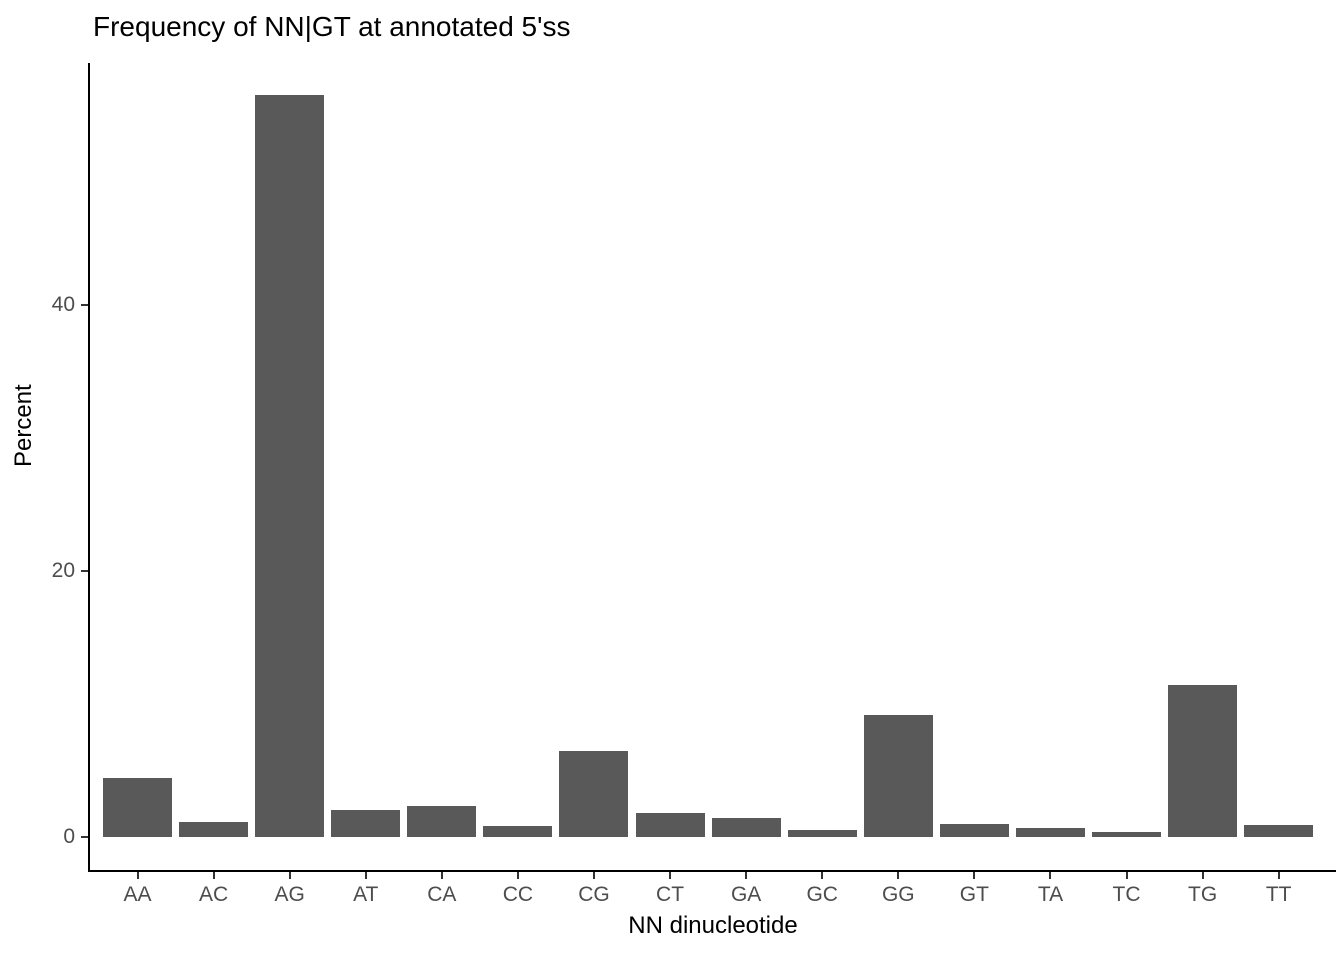 This screenshot has height=960, width=1344. I want to click on x-tick-mark-AA, so click(137, 875).